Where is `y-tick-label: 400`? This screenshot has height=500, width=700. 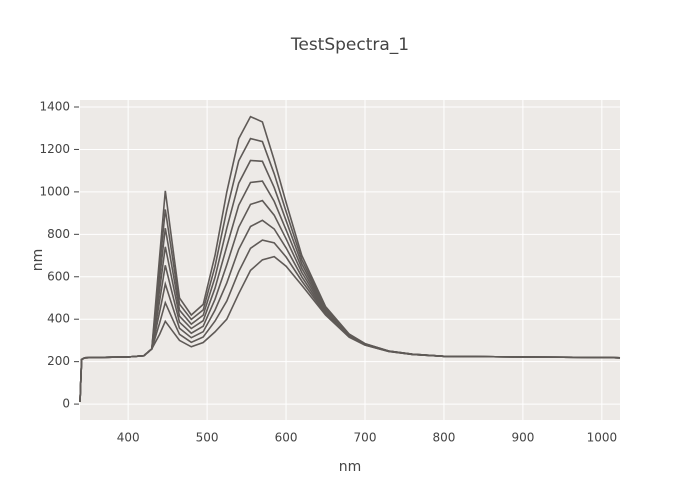 y-tick-label: 400 is located at coordinates (58, 319).